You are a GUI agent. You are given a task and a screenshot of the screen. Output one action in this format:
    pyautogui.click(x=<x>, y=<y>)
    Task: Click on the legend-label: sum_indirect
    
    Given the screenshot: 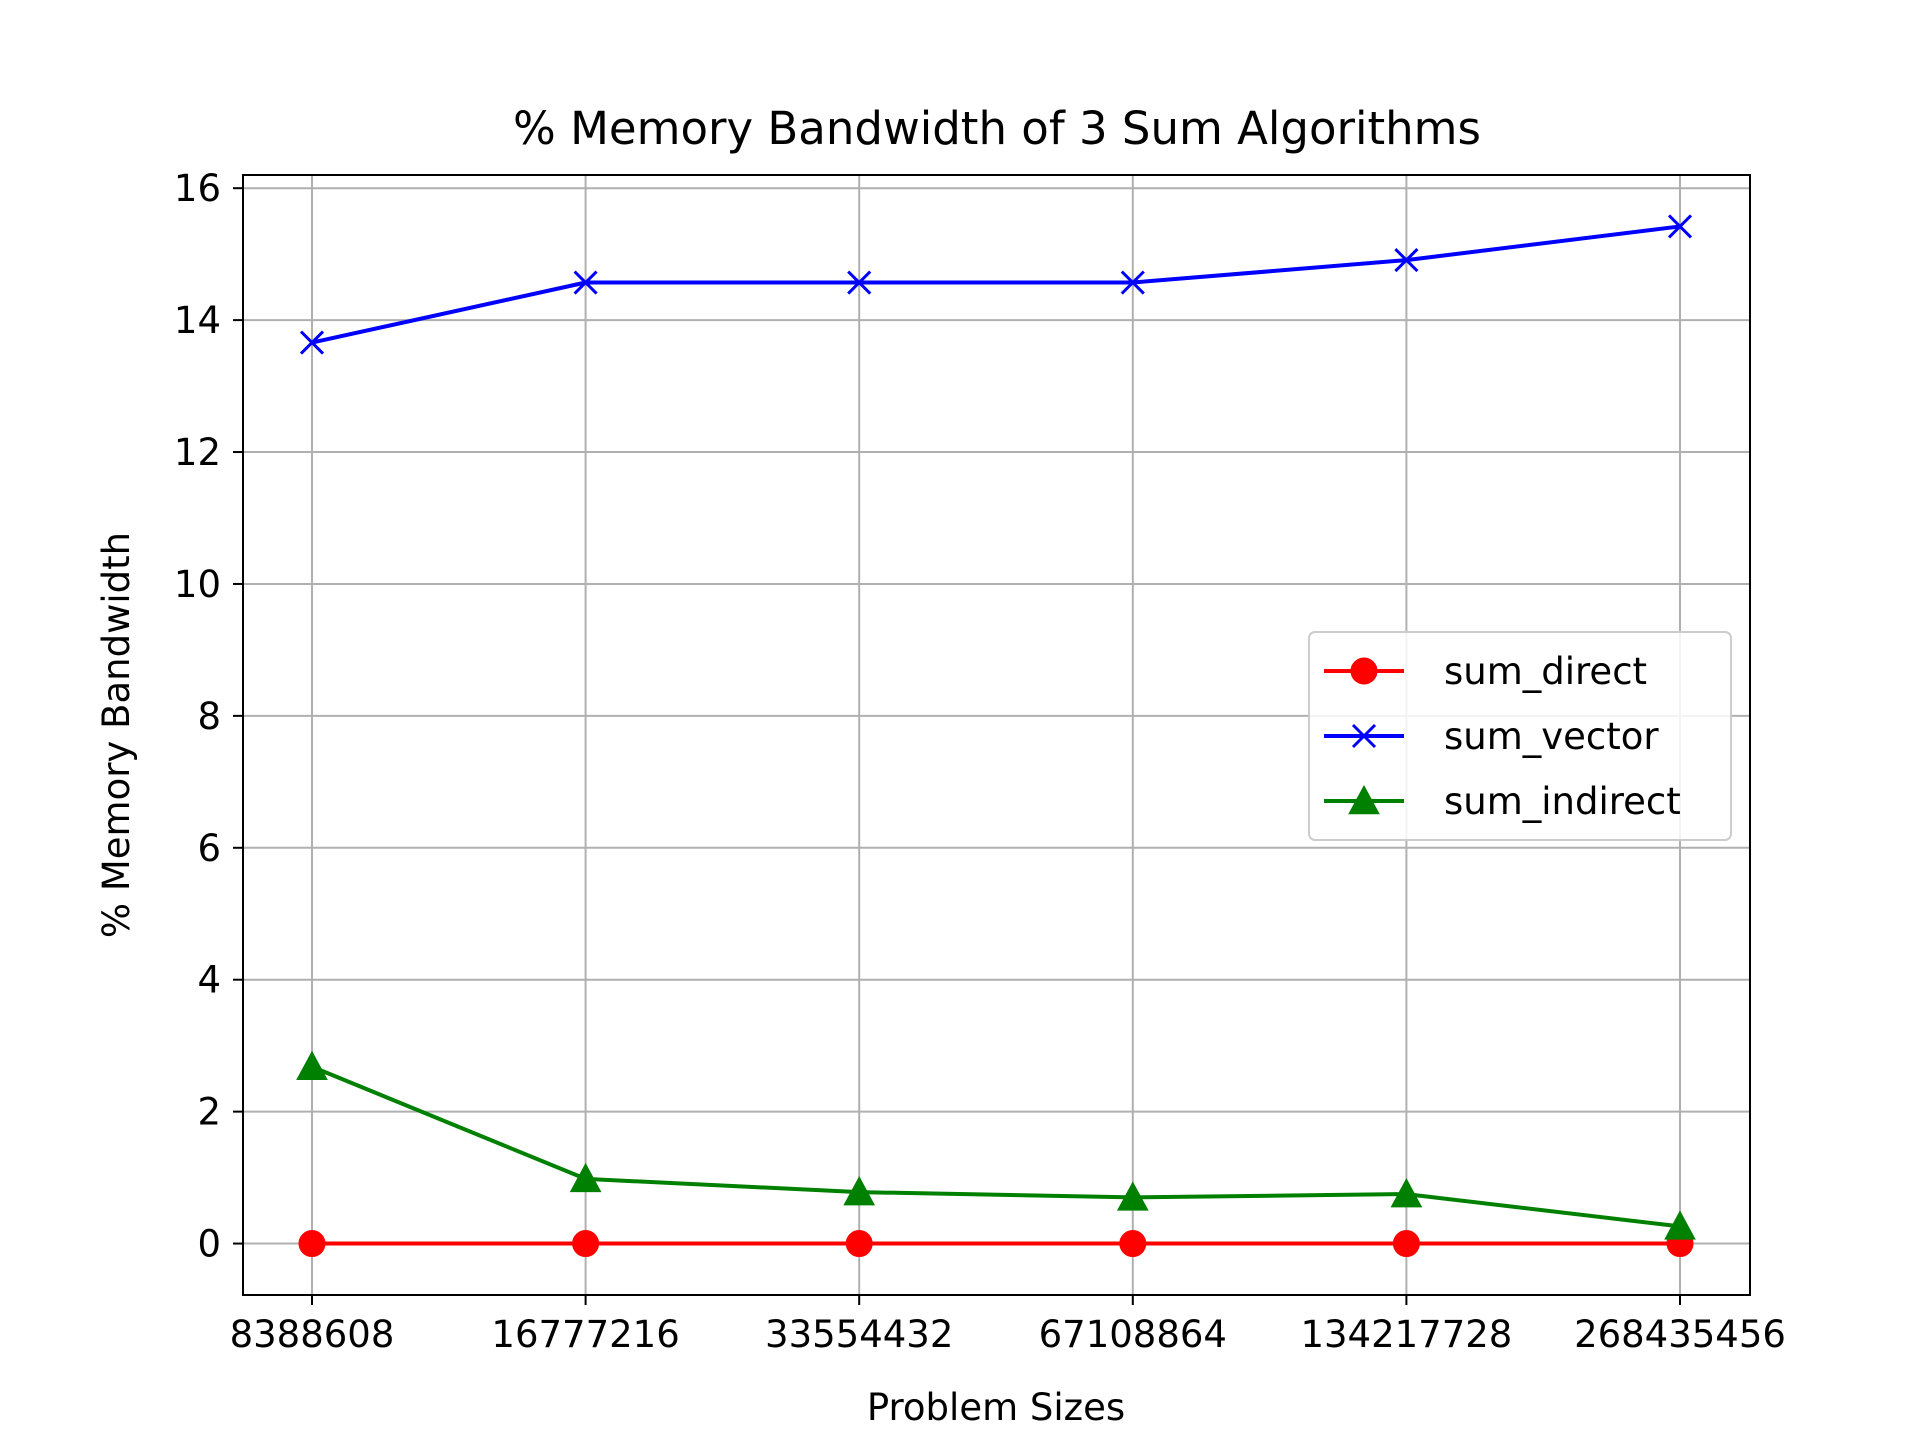 What is the action you would take?
    pyautogui.click(x=1562, y=801)
    